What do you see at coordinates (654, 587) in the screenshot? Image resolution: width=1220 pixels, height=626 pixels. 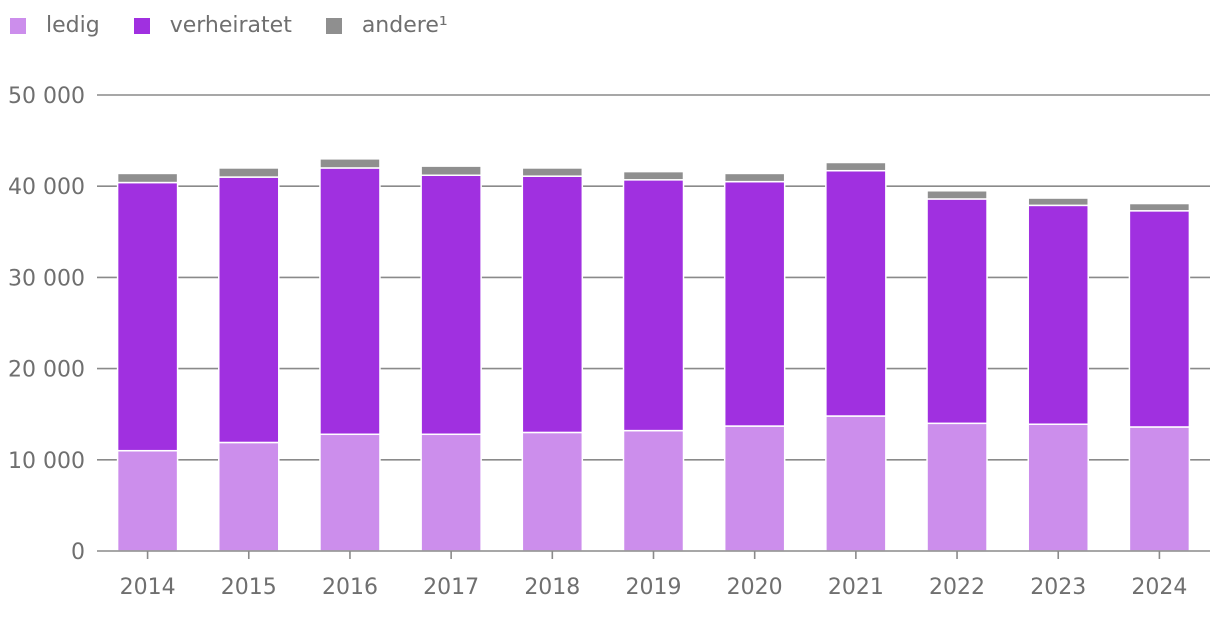 I see `x-tick-label: 2019` at bounding box center [654, 587].